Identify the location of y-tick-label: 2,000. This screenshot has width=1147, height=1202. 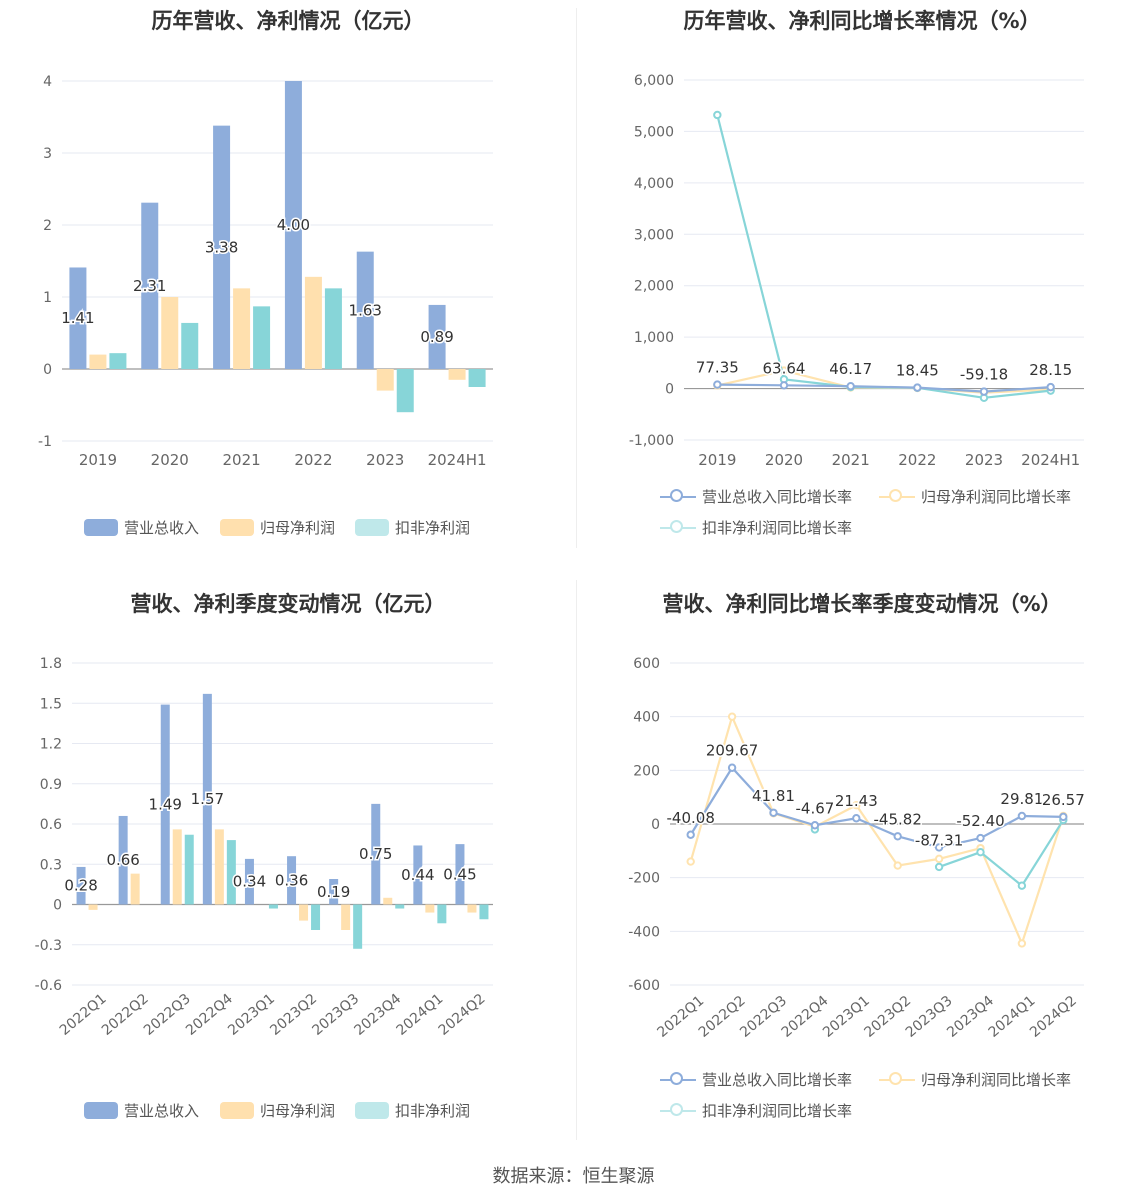
(654, 287).